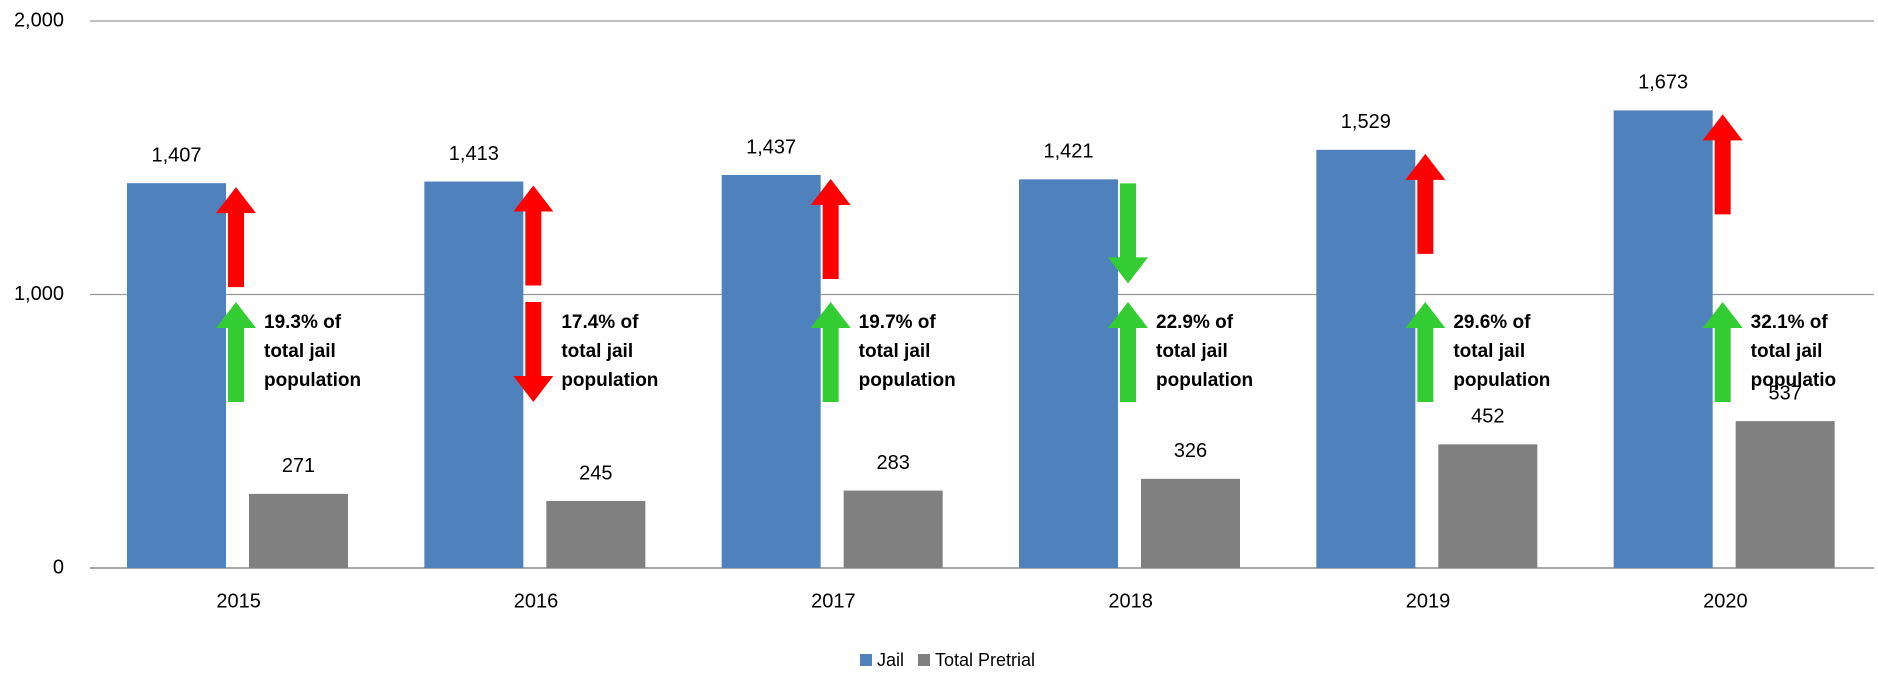 This screenshot has width=1878, height=673. I want to click on value-label: 326, so click(1190, 451).